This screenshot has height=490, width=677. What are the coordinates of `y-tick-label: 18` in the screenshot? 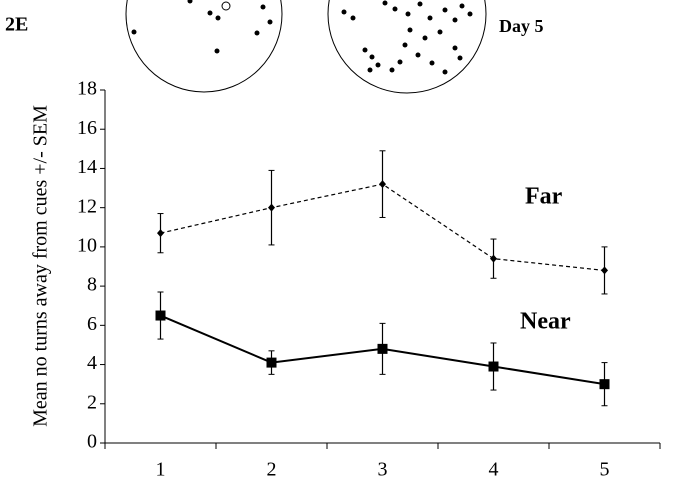 It's located at (87, 89).